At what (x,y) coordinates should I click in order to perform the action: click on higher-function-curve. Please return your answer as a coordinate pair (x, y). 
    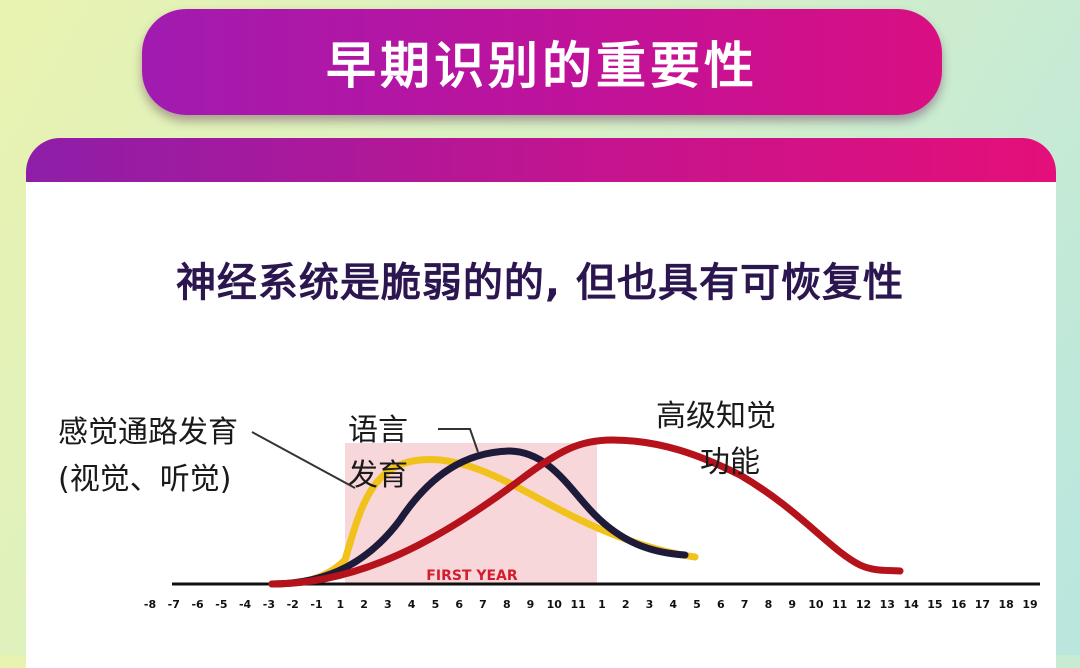
    Looking at the image, I should click on (586, 512).